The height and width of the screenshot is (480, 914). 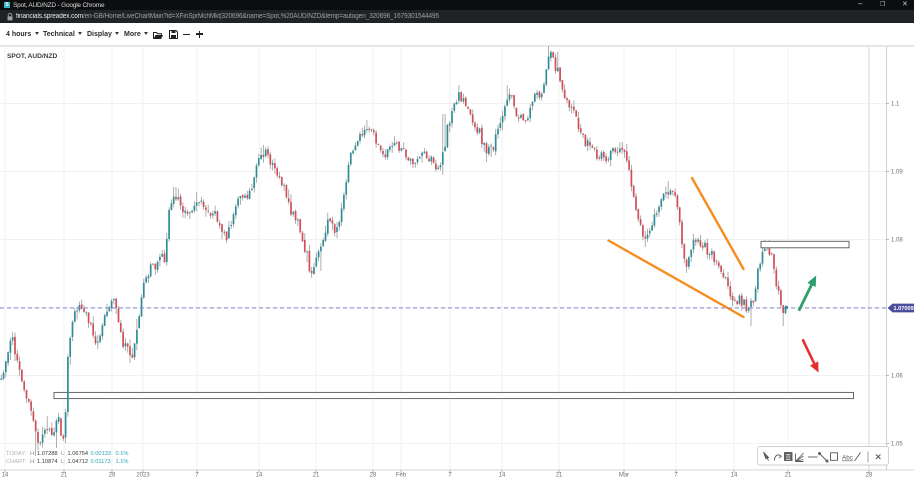 What do you see at coordinates (101, 454) in the screenshot?
I see `svg-text: 0.00133` at bounding box center [101, 454].